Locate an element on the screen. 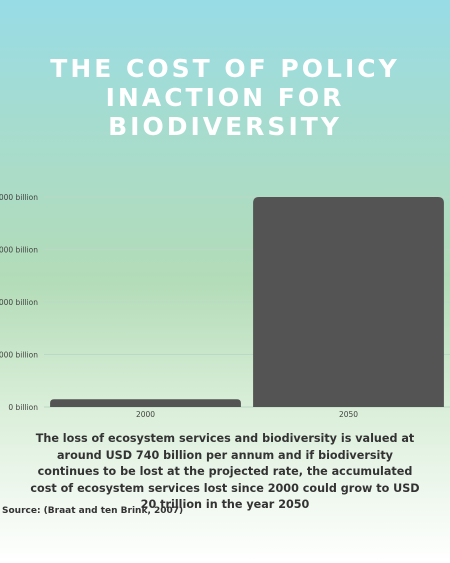 This screenshot has width=450, height=563. y-tick-label: 0 billion is located at coordinates (23, 407).